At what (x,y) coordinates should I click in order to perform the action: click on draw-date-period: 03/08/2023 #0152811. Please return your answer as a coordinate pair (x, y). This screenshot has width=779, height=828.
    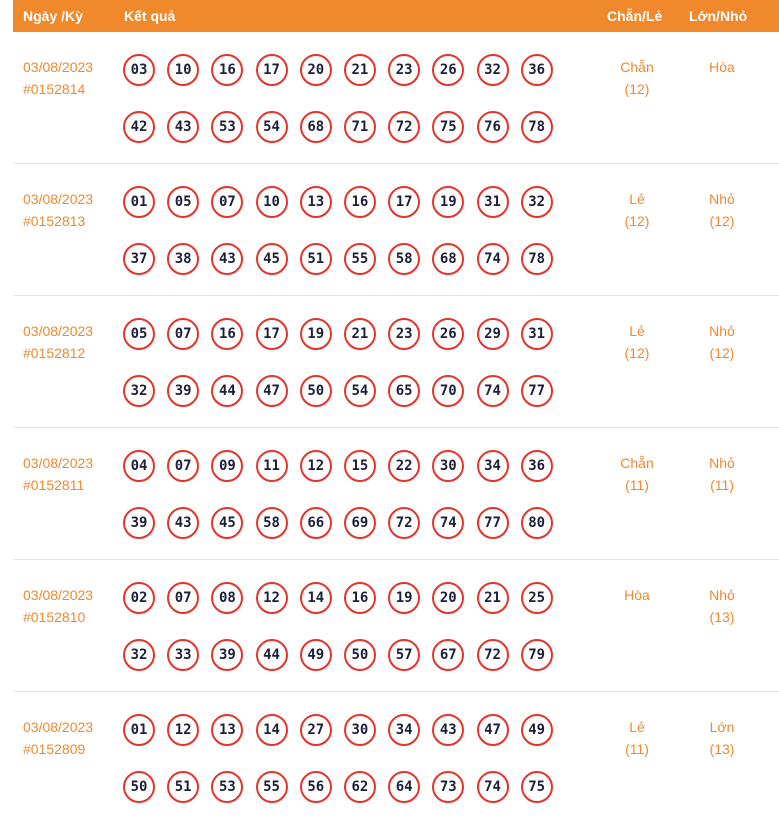
    Looking at the image, I should click on (58, 474).